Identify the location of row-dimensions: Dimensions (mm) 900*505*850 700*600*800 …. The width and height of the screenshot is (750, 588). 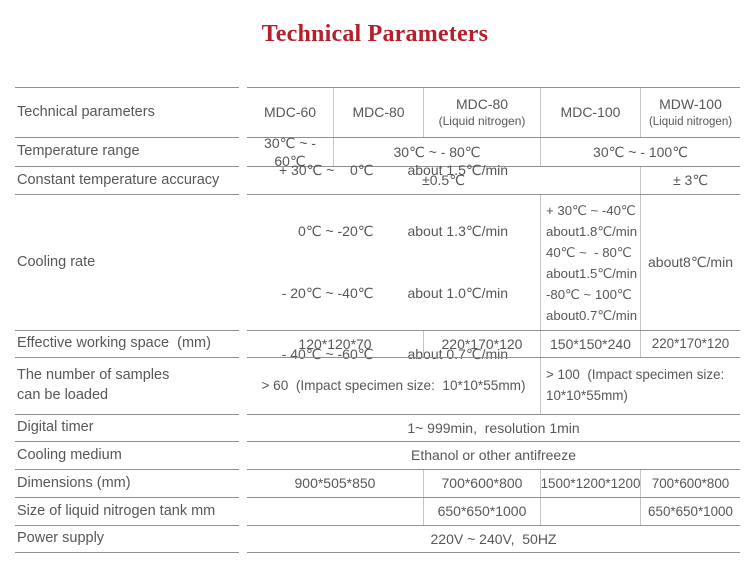
(377, 483).